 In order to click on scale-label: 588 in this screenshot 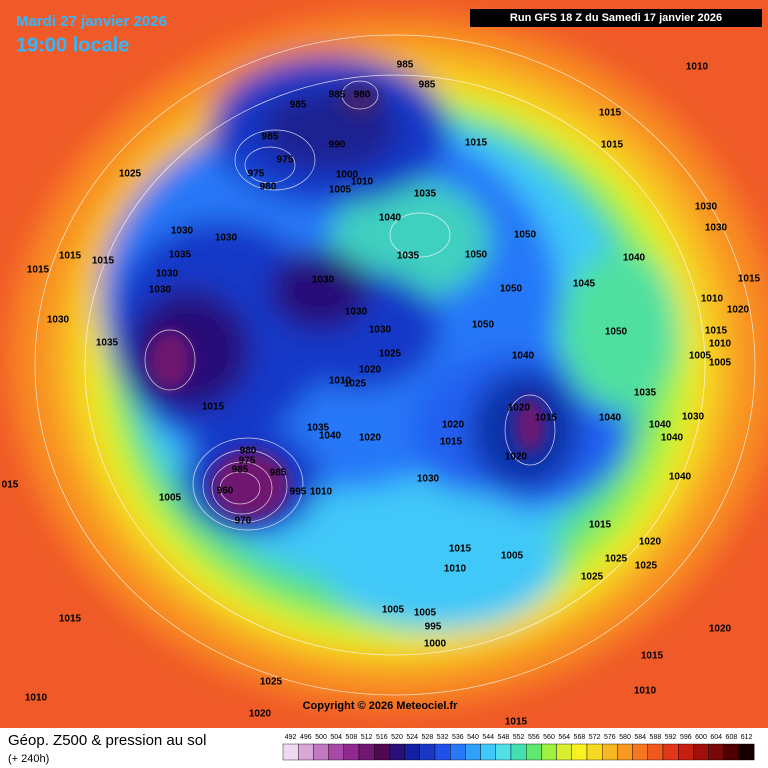, I will do `click(656, 737)`.